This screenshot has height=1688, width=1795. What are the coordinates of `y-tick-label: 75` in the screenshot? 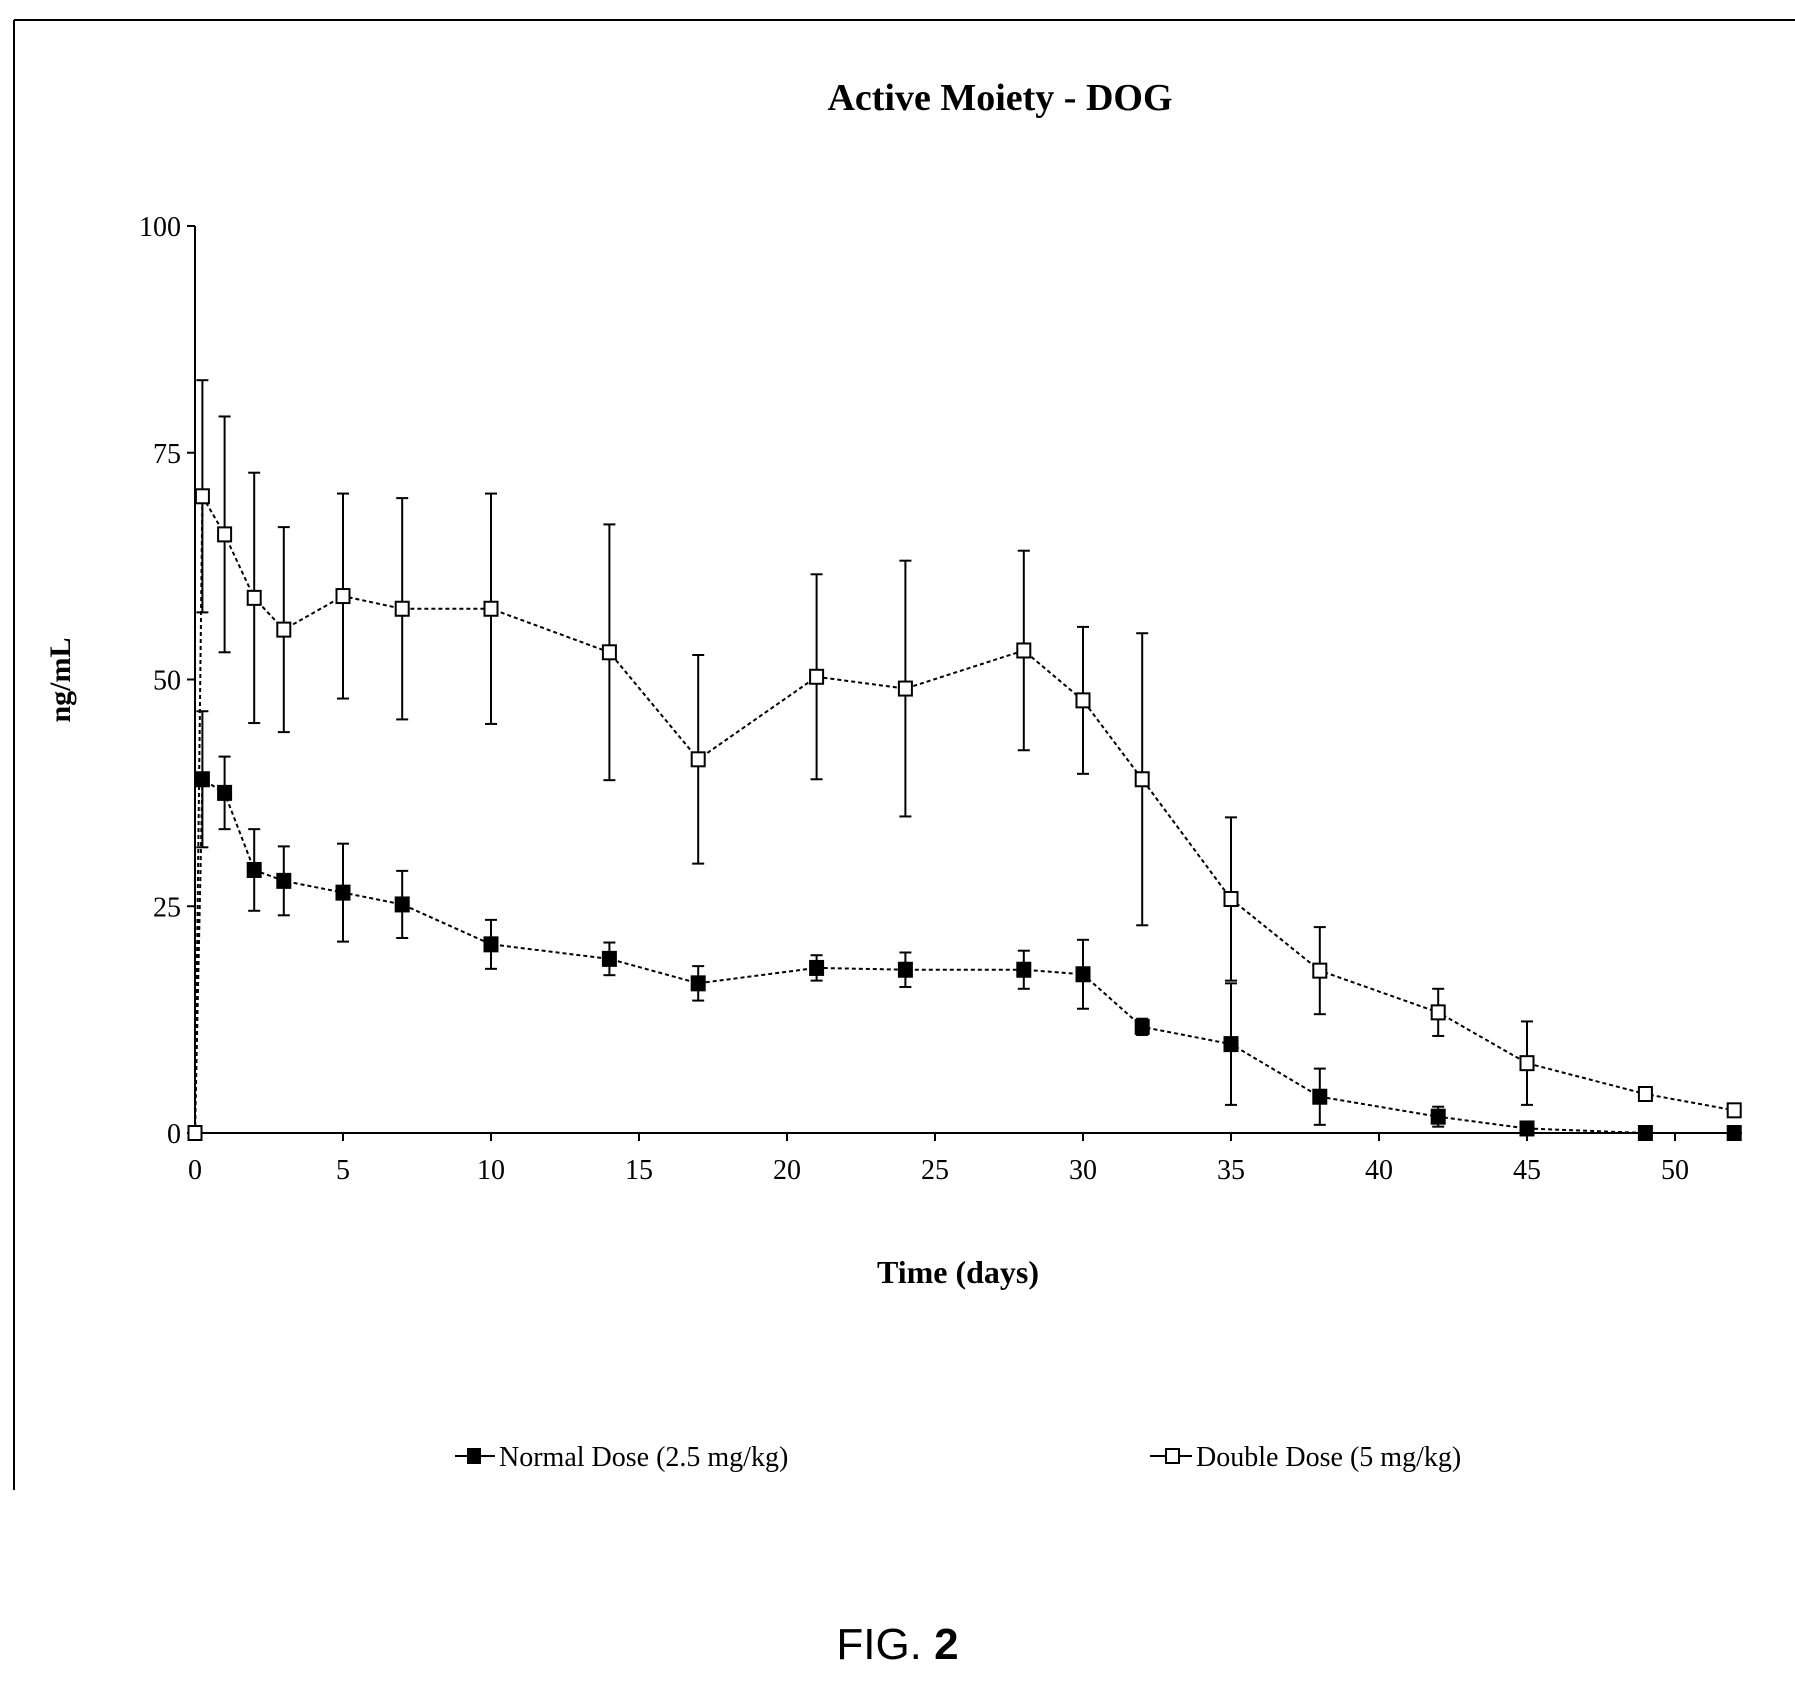 It's located at (167, 454).